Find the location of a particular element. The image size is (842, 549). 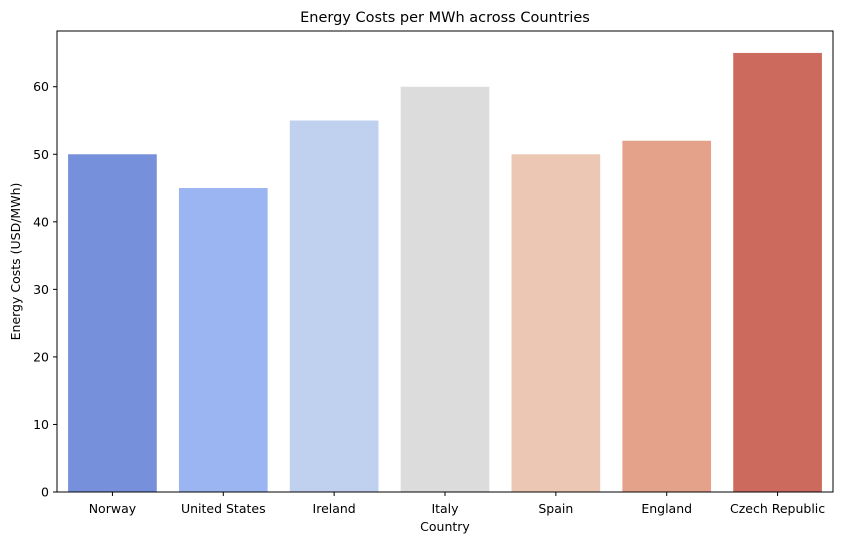

bar-italy is located at coordinates (445, 289).